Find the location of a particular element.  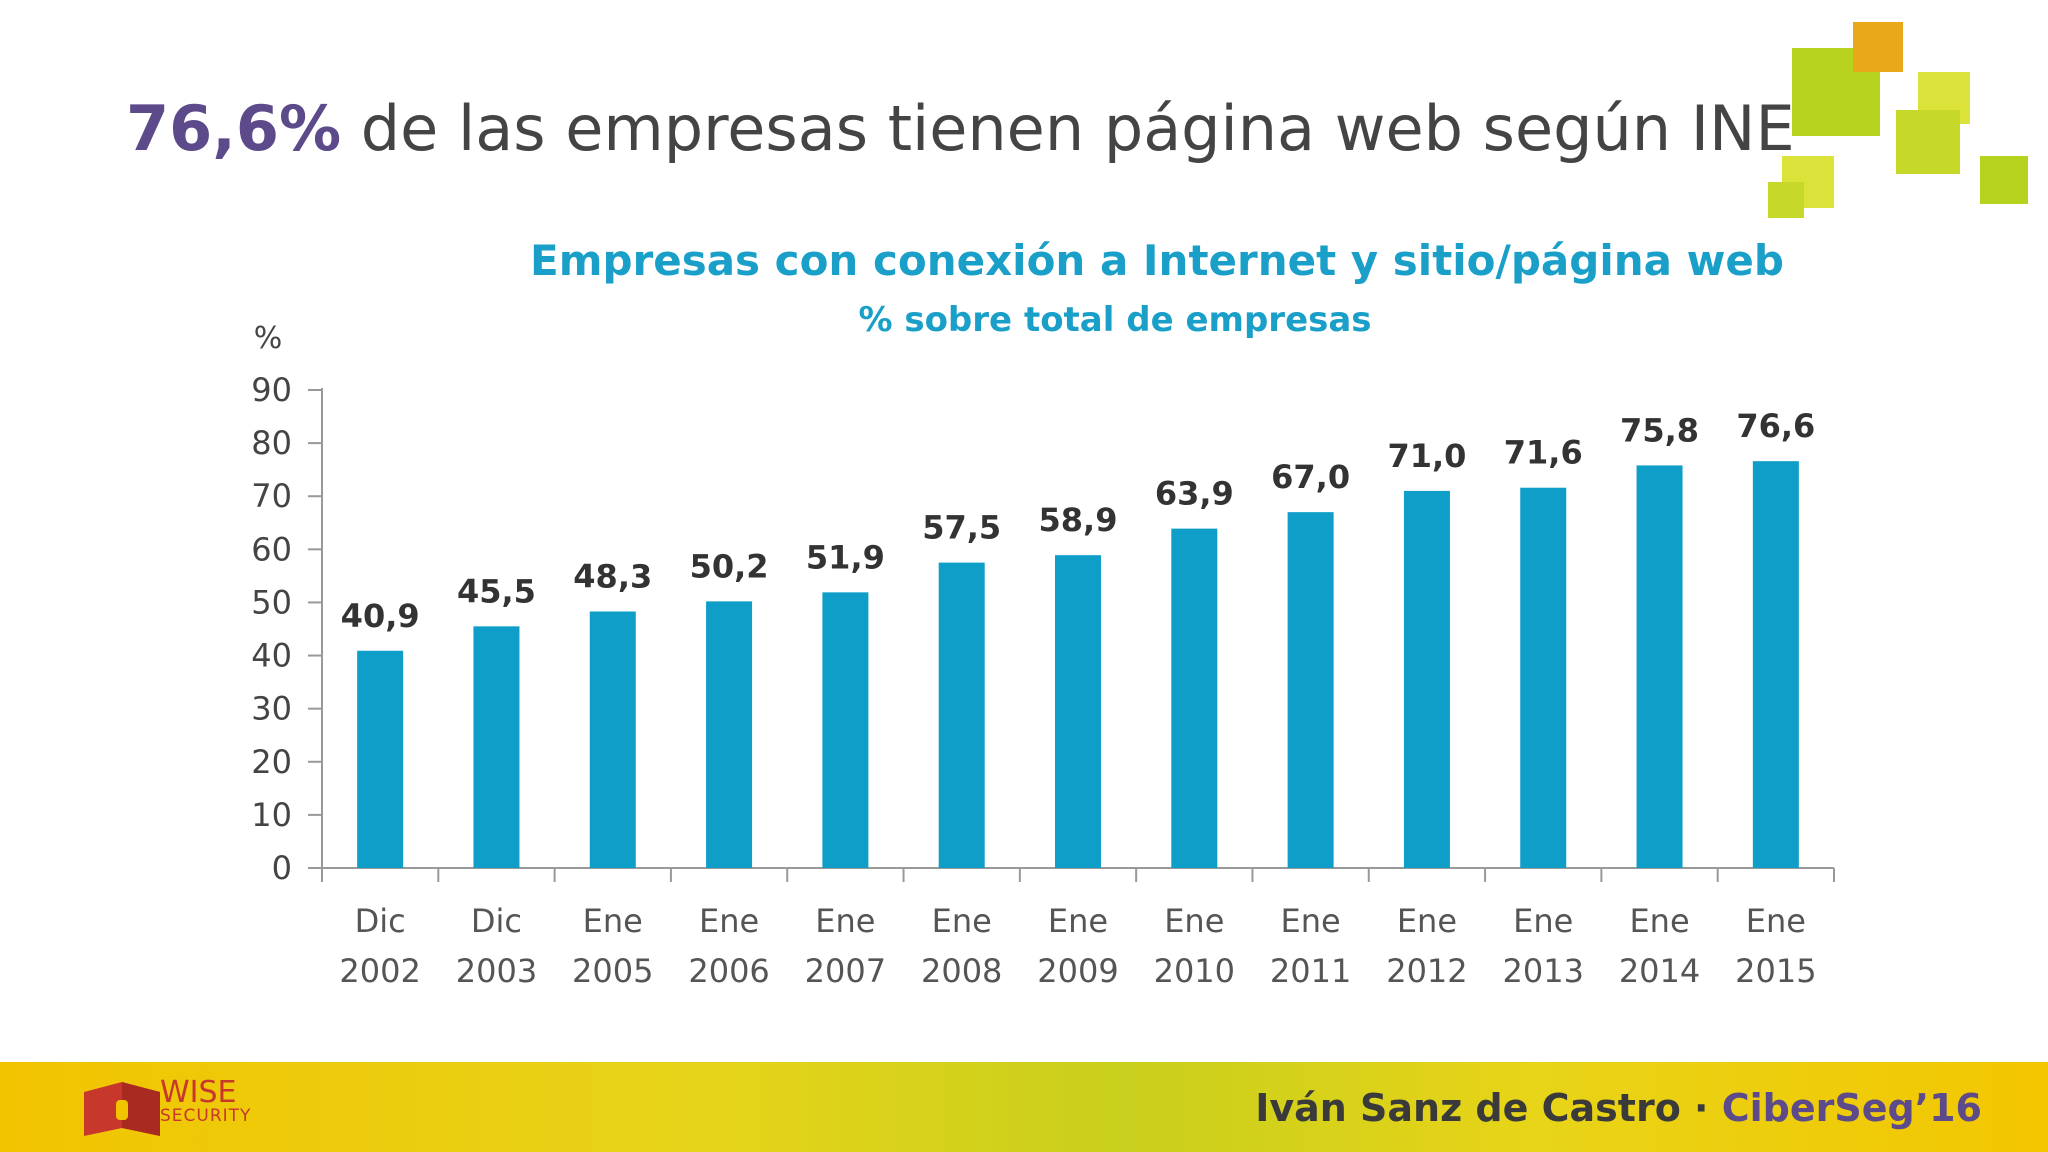

y-tick-label: 0 is located at coordinates (282, 868).